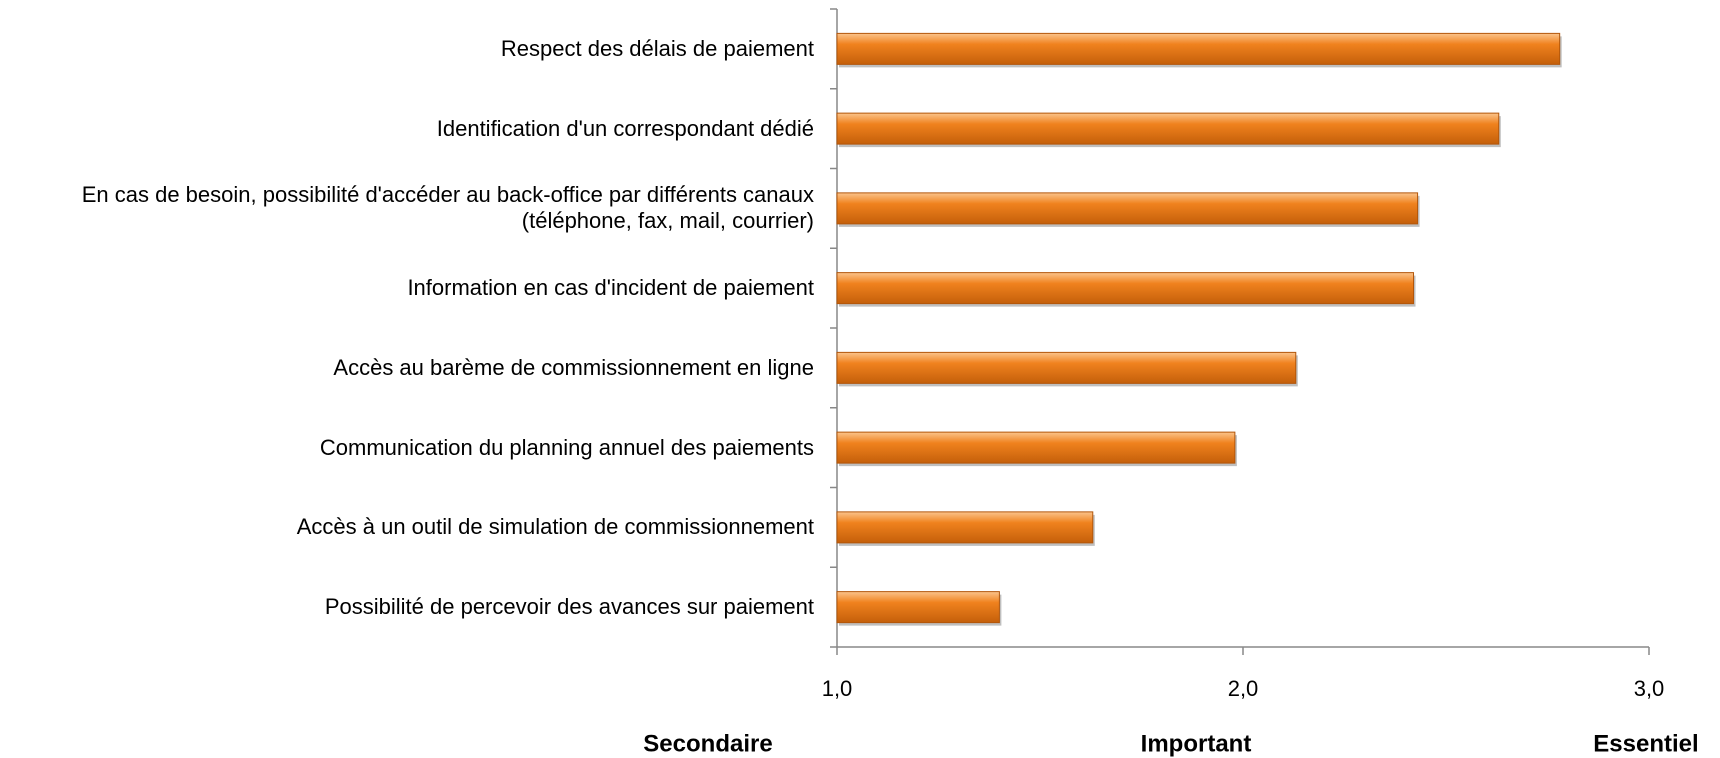  I want to click on category-label: Respect des délais de paiement, so click(657, 48).